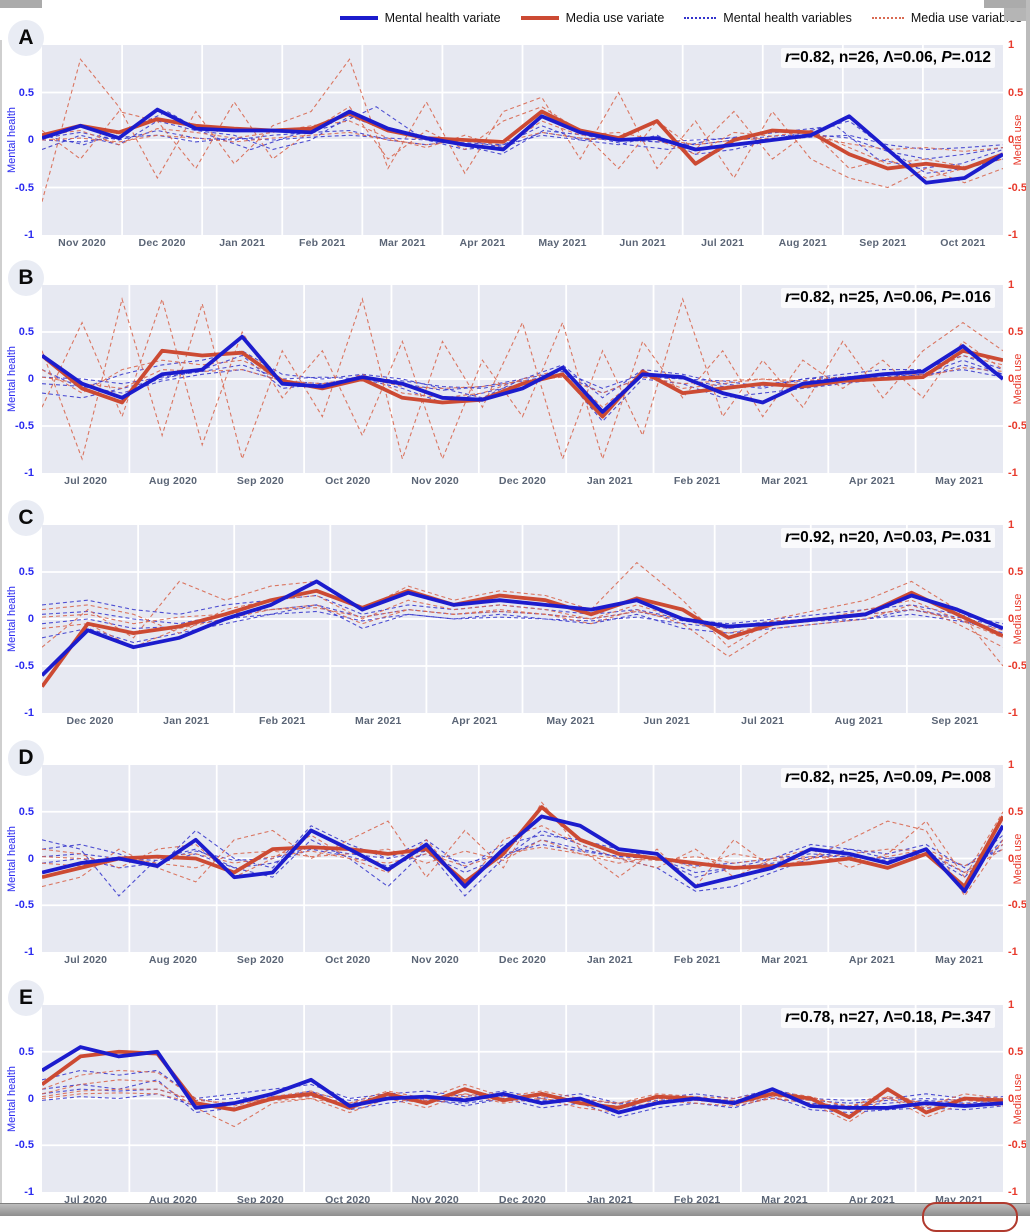 Image resolution: width=1030 pixels, height=1232 pixels. Describe the element at coordinates (26, 278) in the screenshot. I see `panel-label-badge: B` at that location.